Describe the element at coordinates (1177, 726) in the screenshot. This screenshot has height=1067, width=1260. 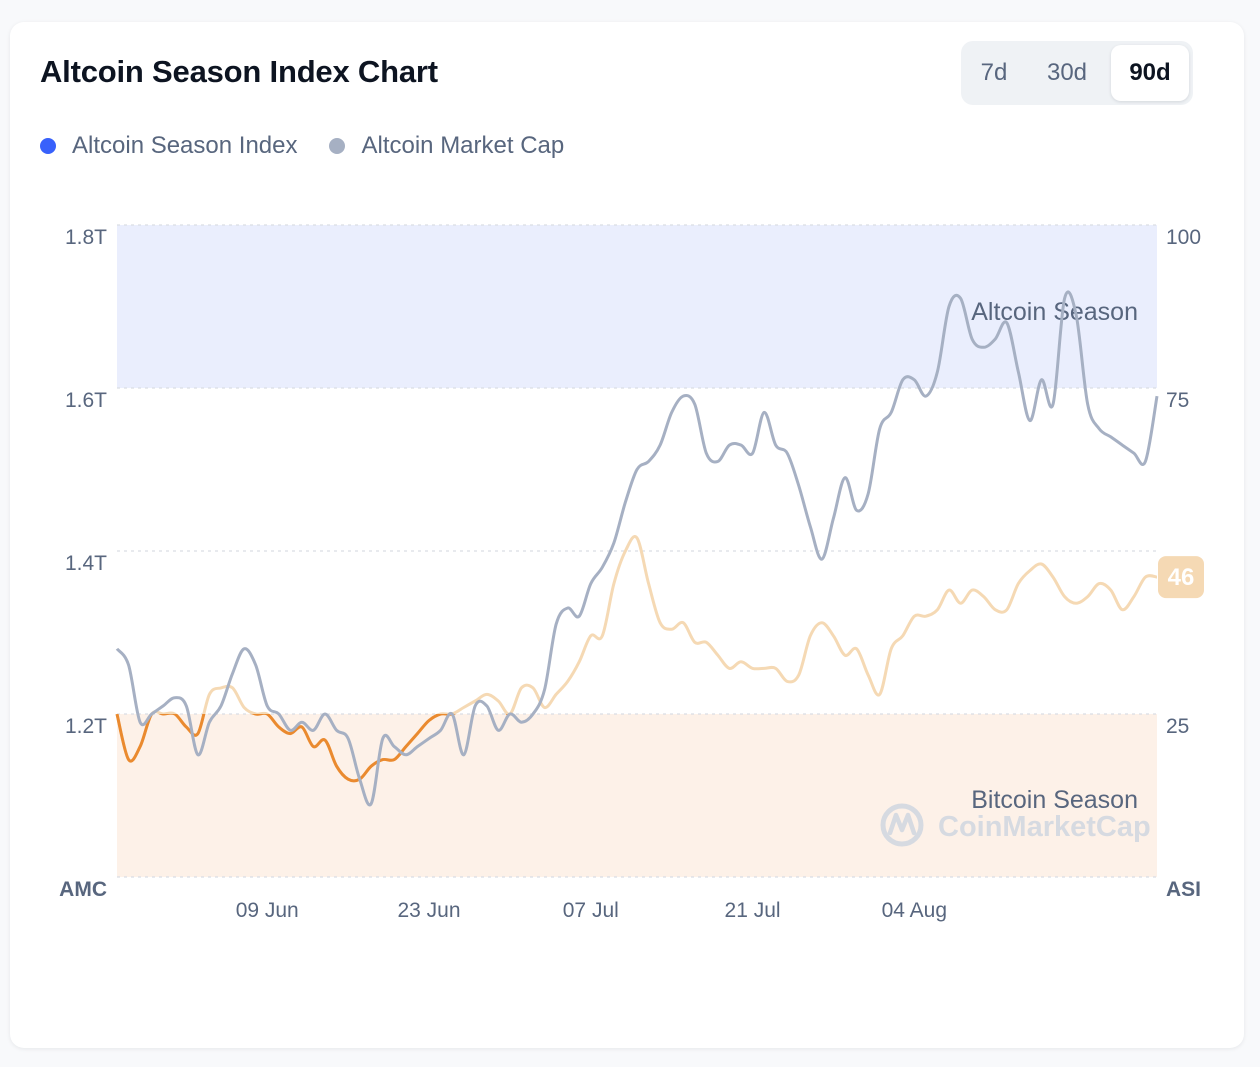
I see `right-axis-tick-label: 25` at that location.